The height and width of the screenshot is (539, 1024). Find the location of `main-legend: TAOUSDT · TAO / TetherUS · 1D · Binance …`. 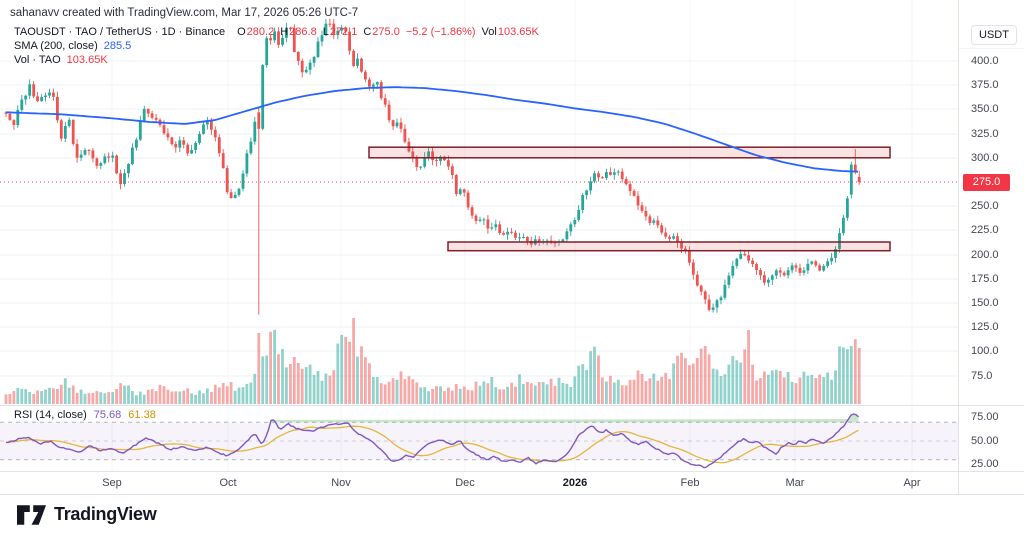

main-legend: TAOUSDT · TAO / TetherUS · 1D · Binance … is located at coordinates (276, 46).